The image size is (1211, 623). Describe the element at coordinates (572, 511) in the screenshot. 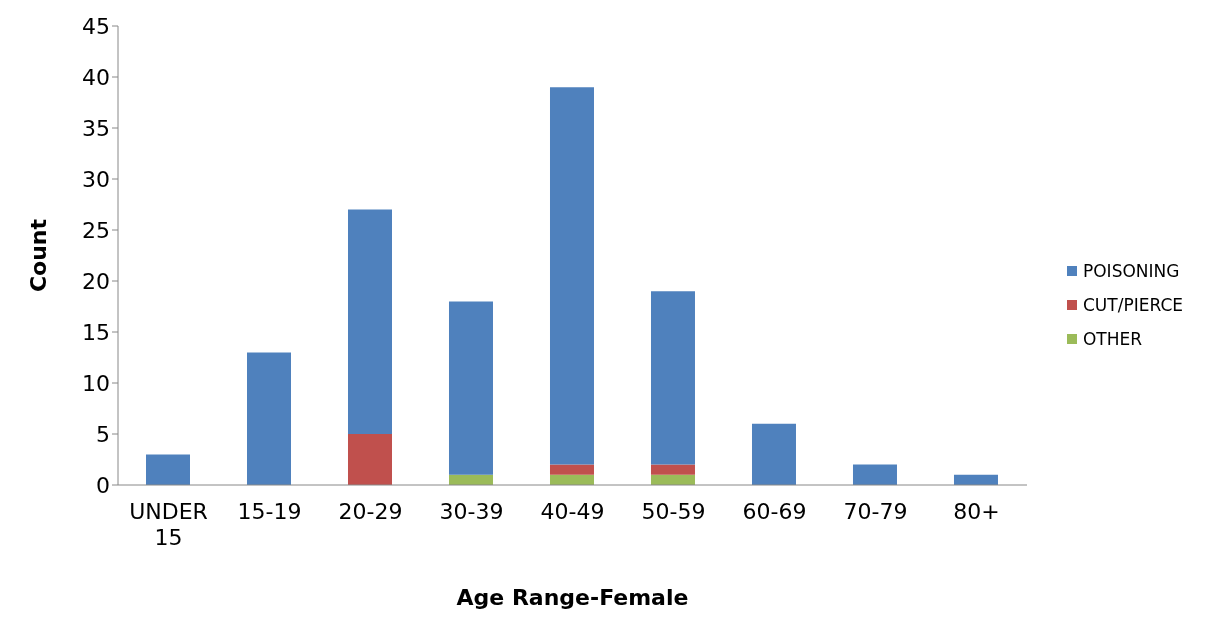

I see `x-tick-label: 40-49` at that location.